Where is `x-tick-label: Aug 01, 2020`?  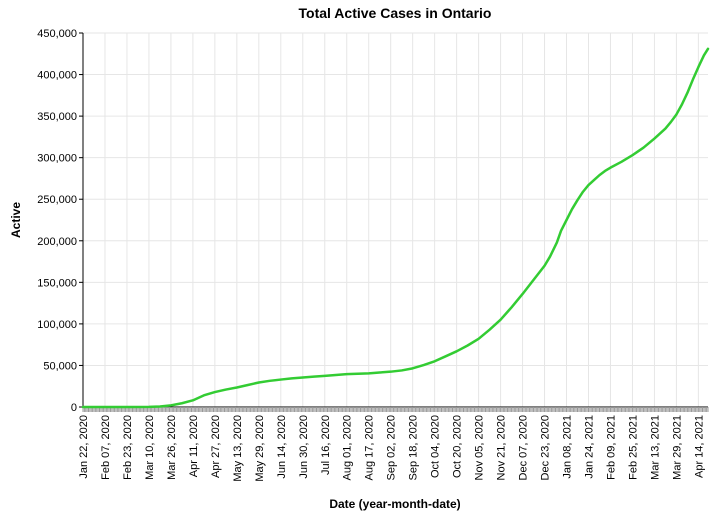 x-tick-label: Aug 01, 2020 is located at coordinates (348, 447).